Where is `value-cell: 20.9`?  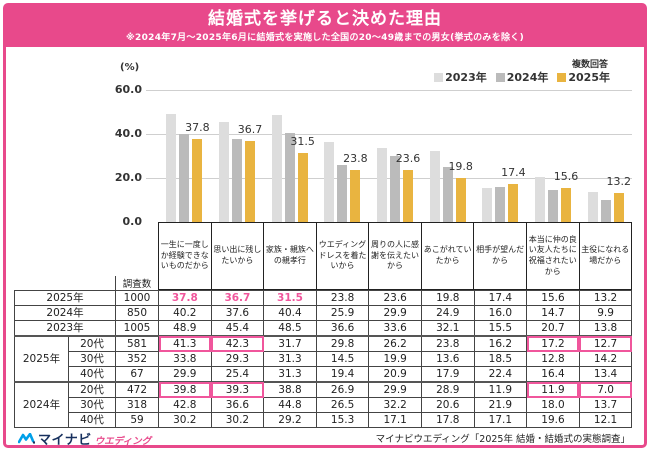
value-cell: 20.9 is located at coordinates (395, 374).